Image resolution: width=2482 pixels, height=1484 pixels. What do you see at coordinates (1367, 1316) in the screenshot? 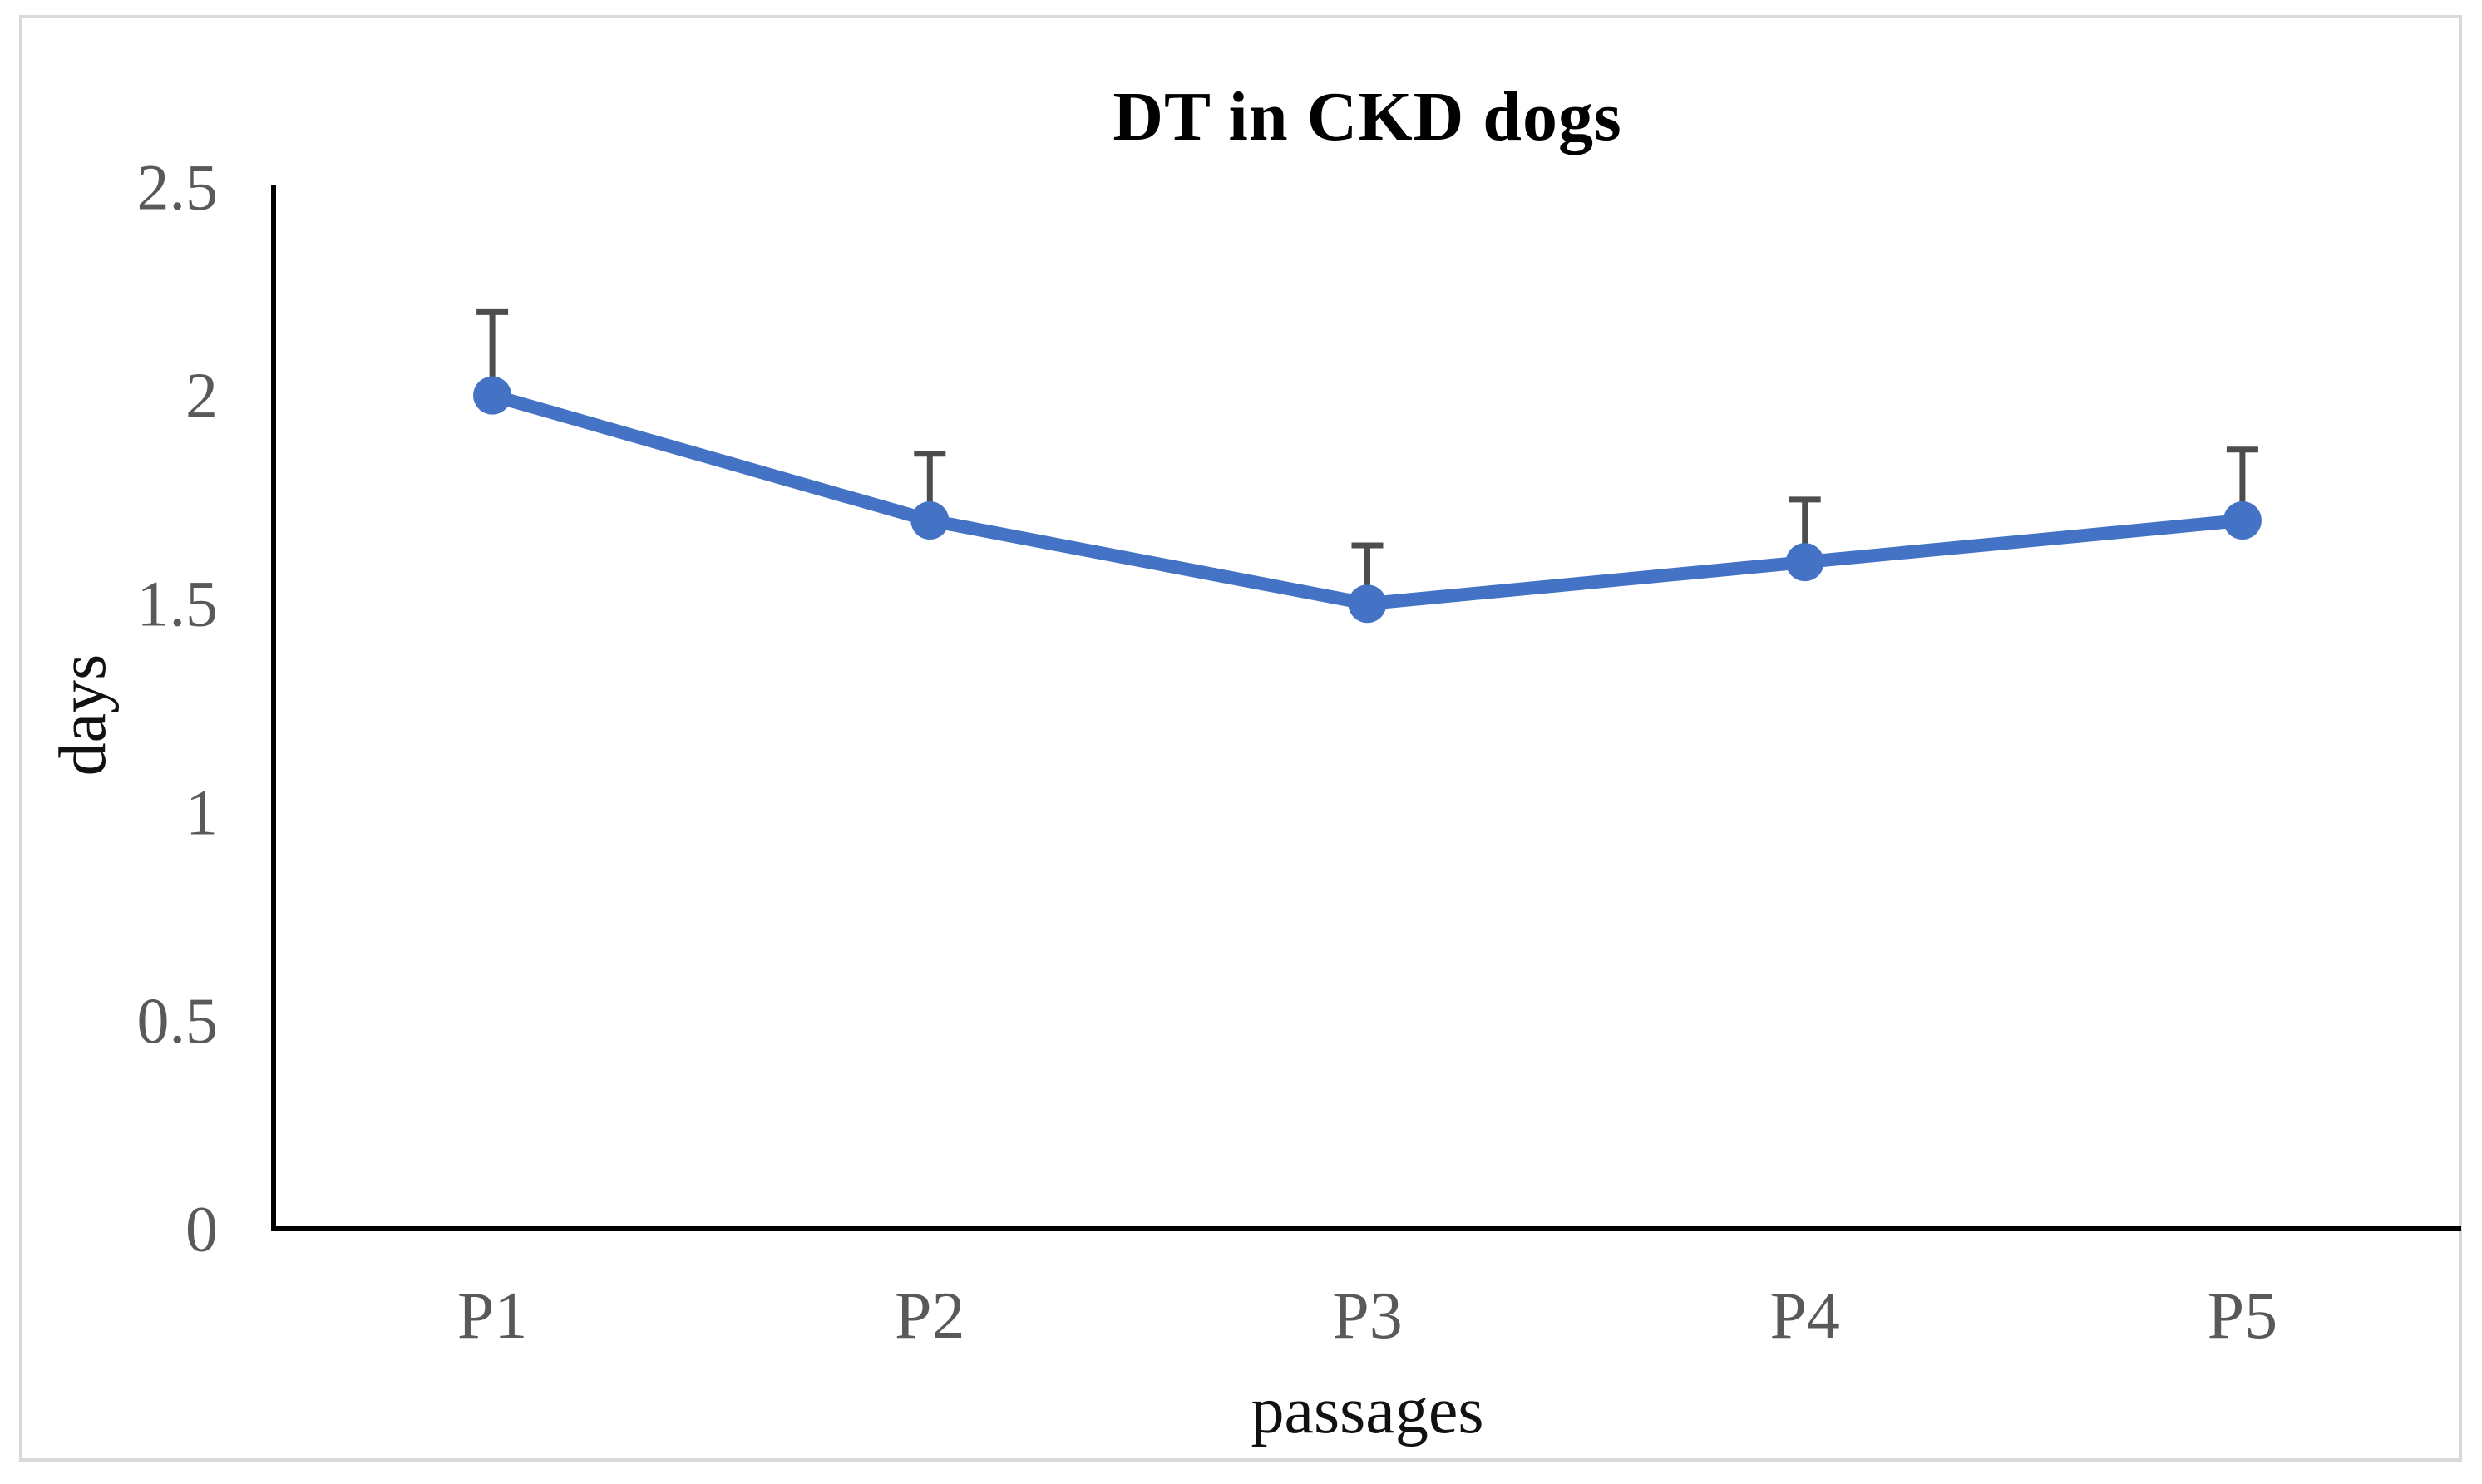
I see `x-tick-label: P3` at bounding box center [1367, 1316].